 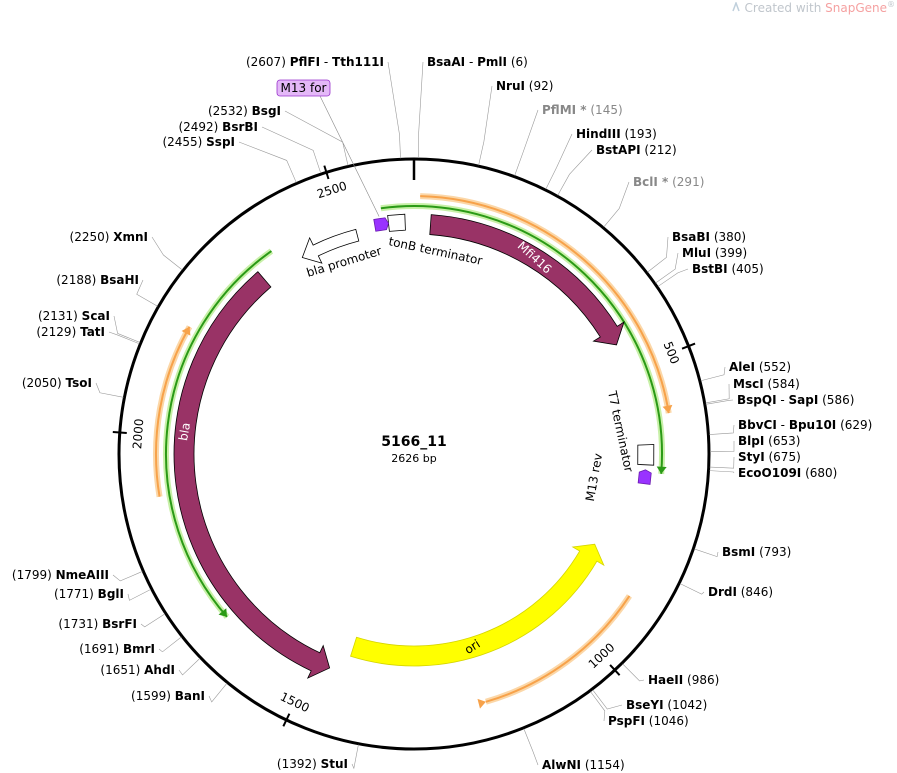 I want to click on site-drdi-846-leader, so click(x=692, y=589).